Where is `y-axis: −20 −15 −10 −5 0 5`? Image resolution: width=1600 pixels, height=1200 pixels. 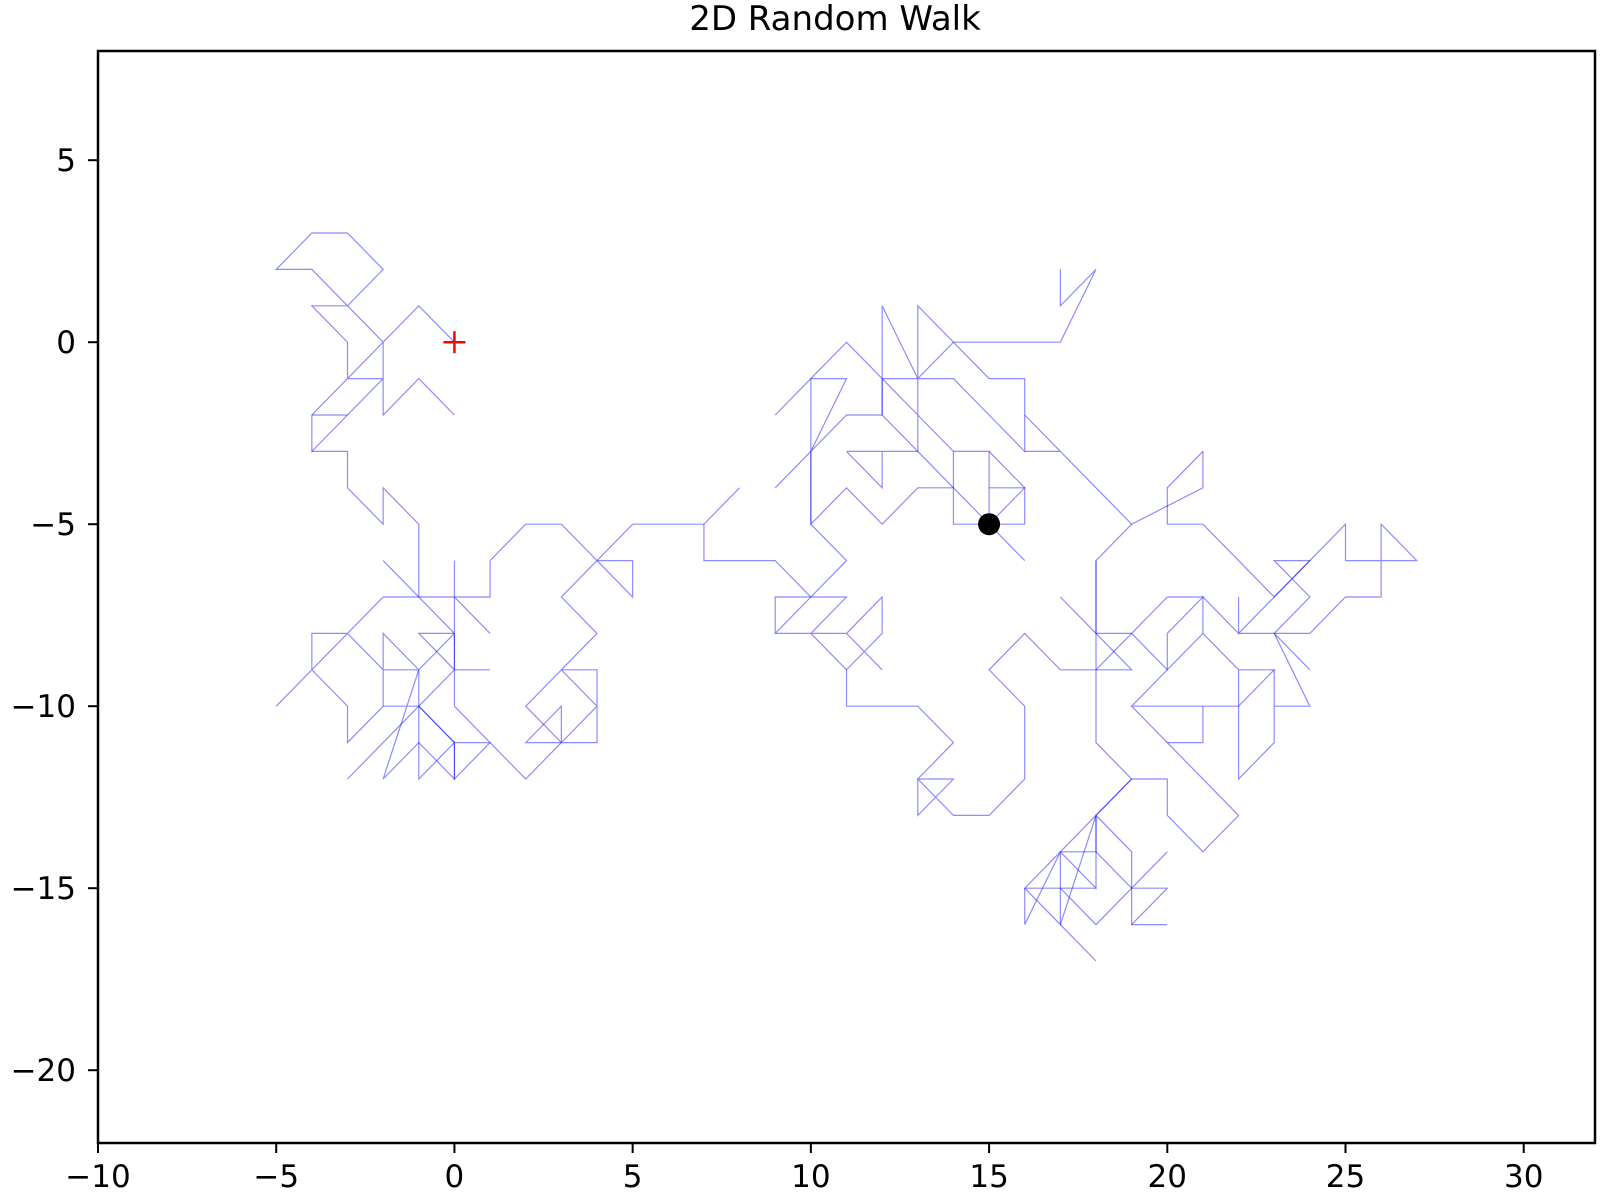
y-axis: −20 −15 −10 −5 0 5 is located at coordinates (54, 616).